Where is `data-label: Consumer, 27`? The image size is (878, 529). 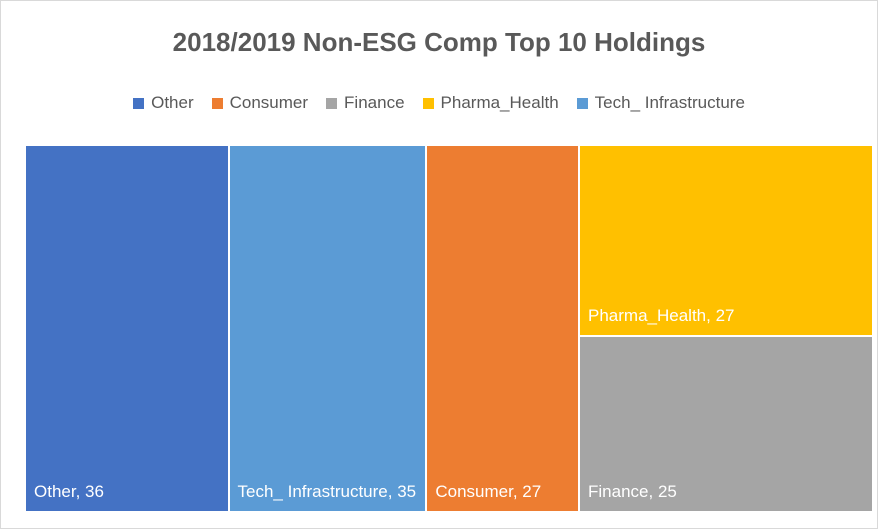 data-label: Consumer, 27 is located at coordinates (488, 491).